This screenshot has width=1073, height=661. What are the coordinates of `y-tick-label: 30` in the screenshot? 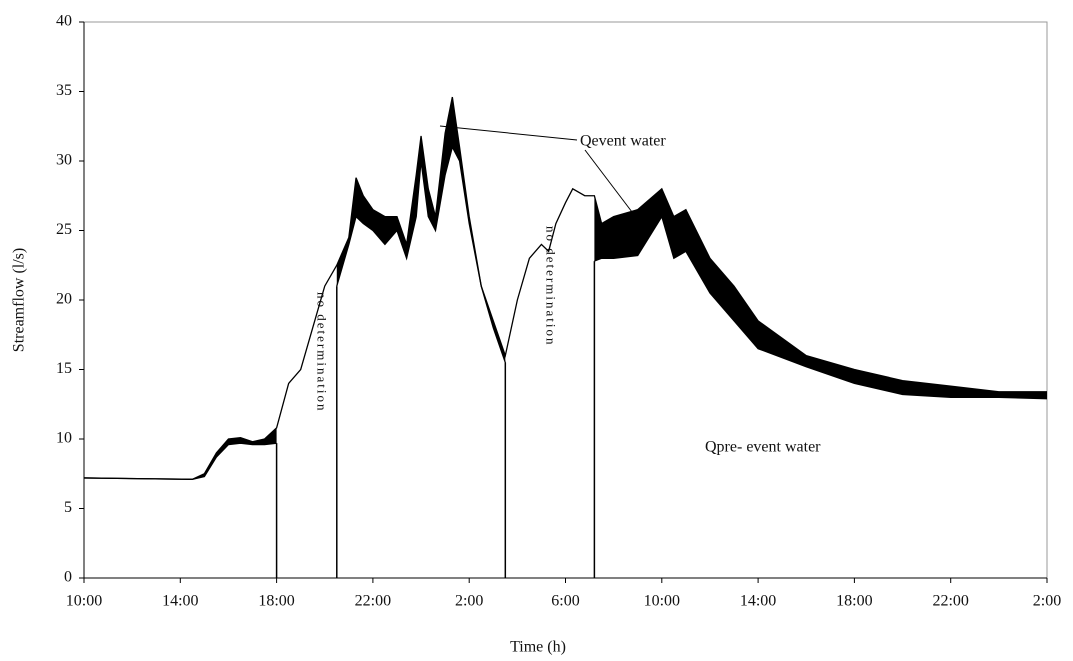 It's located at (64, 160).